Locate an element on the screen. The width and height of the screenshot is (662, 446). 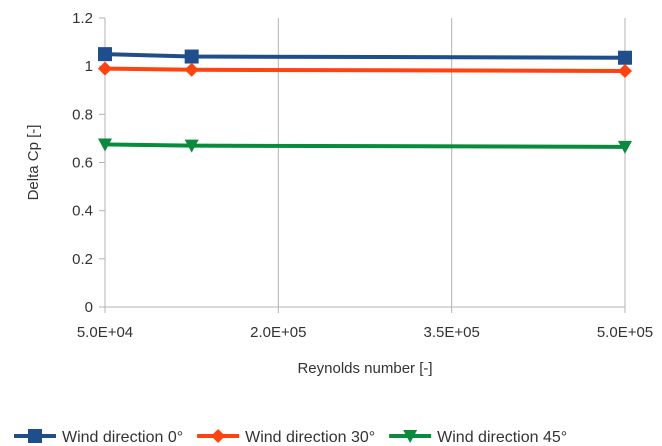
x-tick-label: 3.5E+05 is located at coordinates (452, 332).